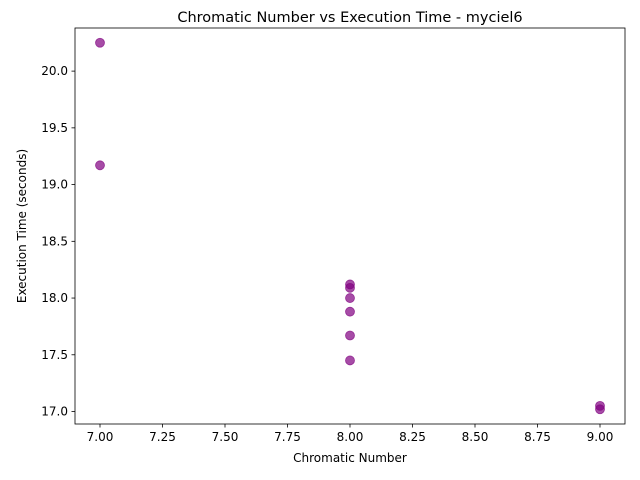 This screenshot has height=480, width=640. Describe the element at coordinates (287, 437) in the screenshot. I see `x-tick-label: 7.75` at that location.